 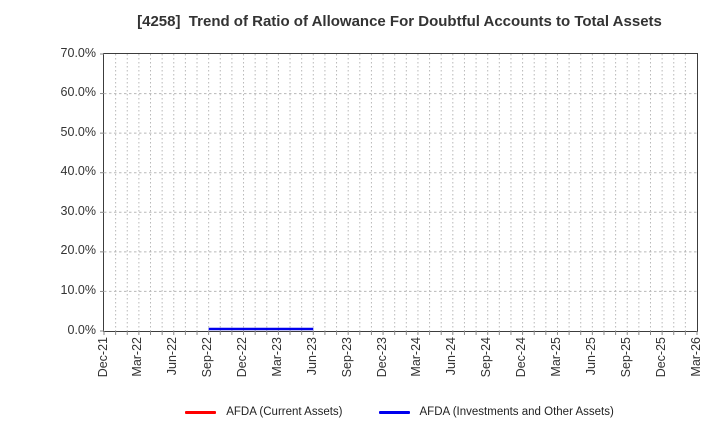 I want to click on x-tick-label: Mar-24, so click(x=416, y=357).